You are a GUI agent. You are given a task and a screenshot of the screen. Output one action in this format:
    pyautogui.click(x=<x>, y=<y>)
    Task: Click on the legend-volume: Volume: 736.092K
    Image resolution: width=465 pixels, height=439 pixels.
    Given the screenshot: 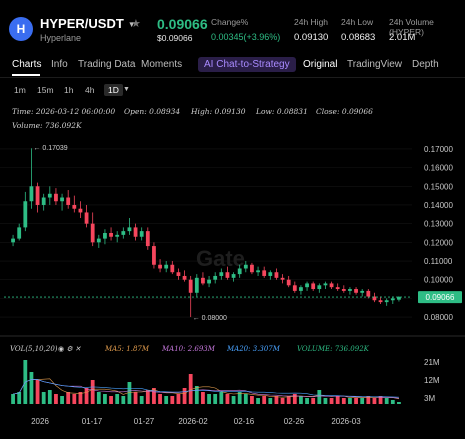 What is the action you would take?
    pyautogui.click(x=47, y=125)
    